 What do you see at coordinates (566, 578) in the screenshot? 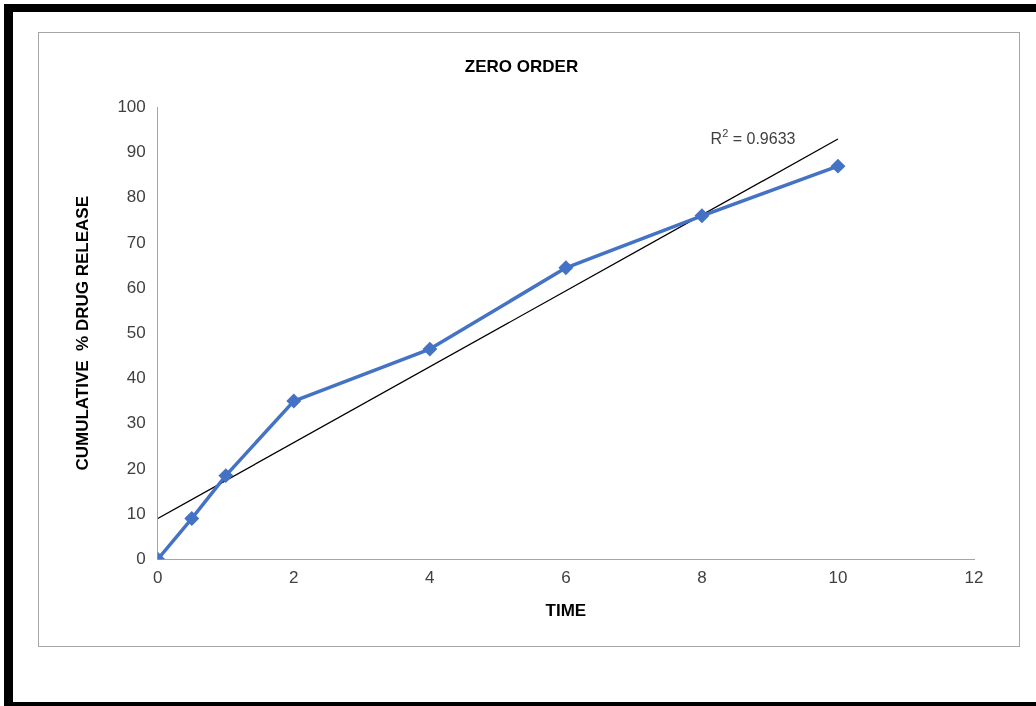
I see `x-tick-label: 6` at bounding box center [566, 578].